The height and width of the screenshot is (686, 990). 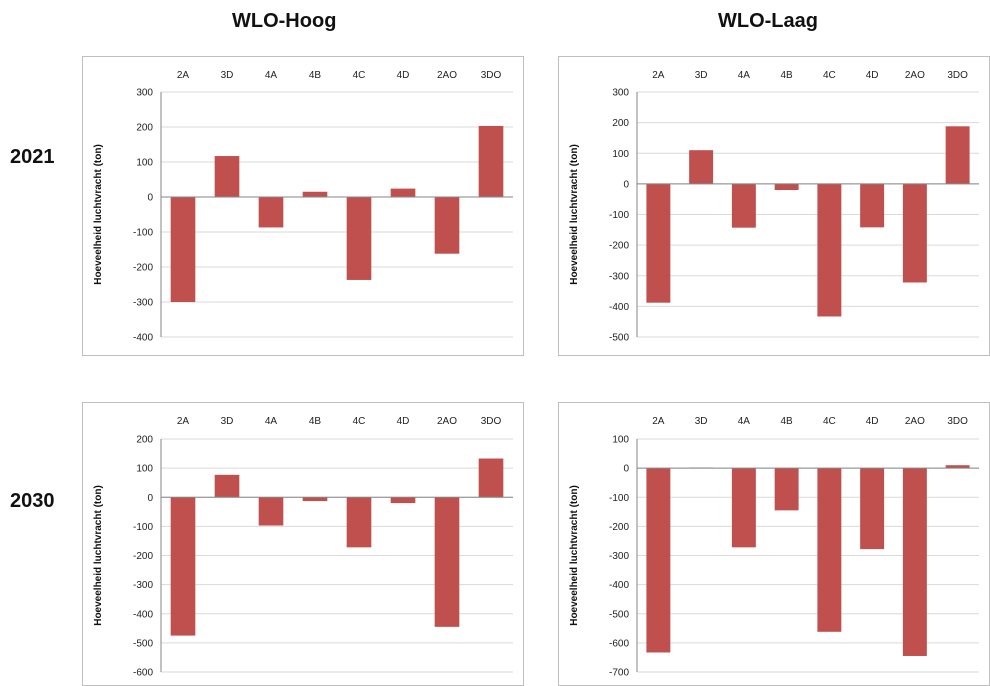 What do you see at coordinates (829, 550) in the screenshot?
I see `bar-2030-wlo-laag-4c` at bounding box center [829, 550].